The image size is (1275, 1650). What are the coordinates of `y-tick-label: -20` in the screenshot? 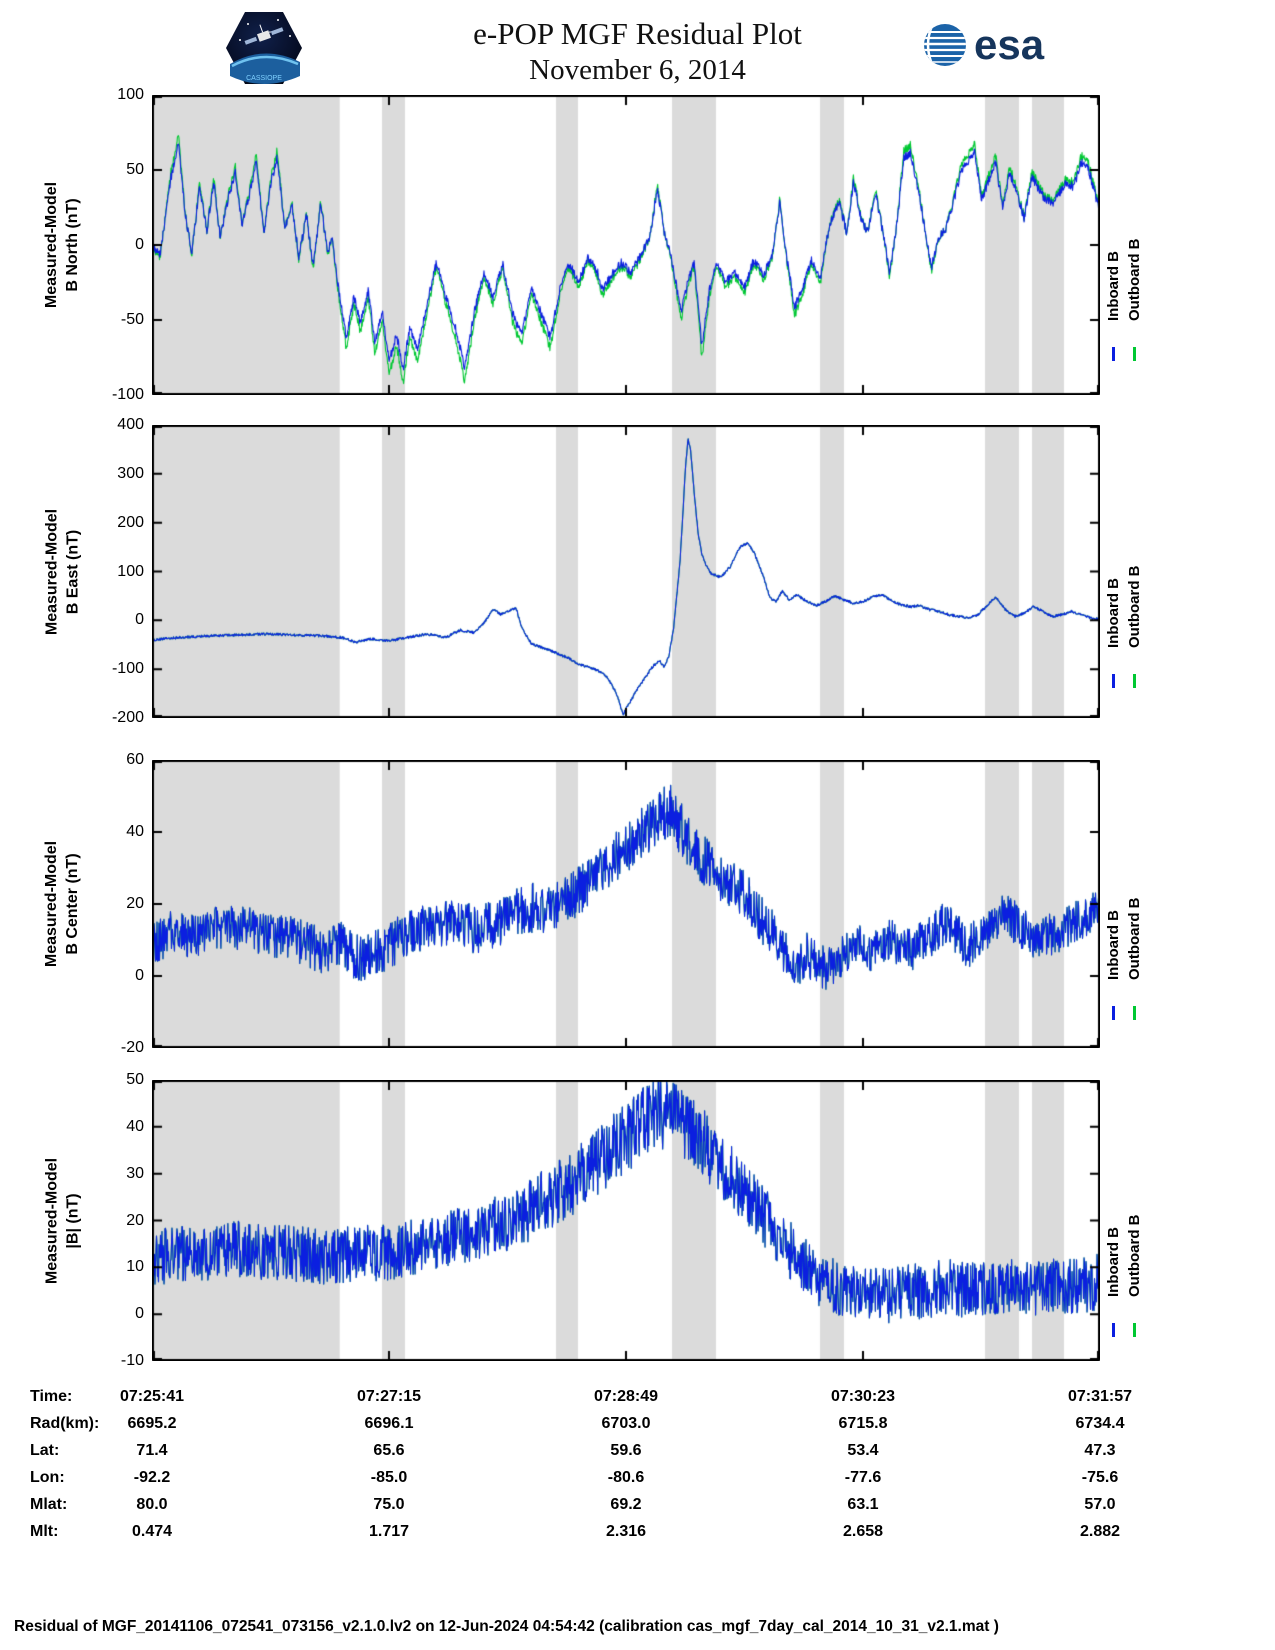 It's located at (132, 1047).